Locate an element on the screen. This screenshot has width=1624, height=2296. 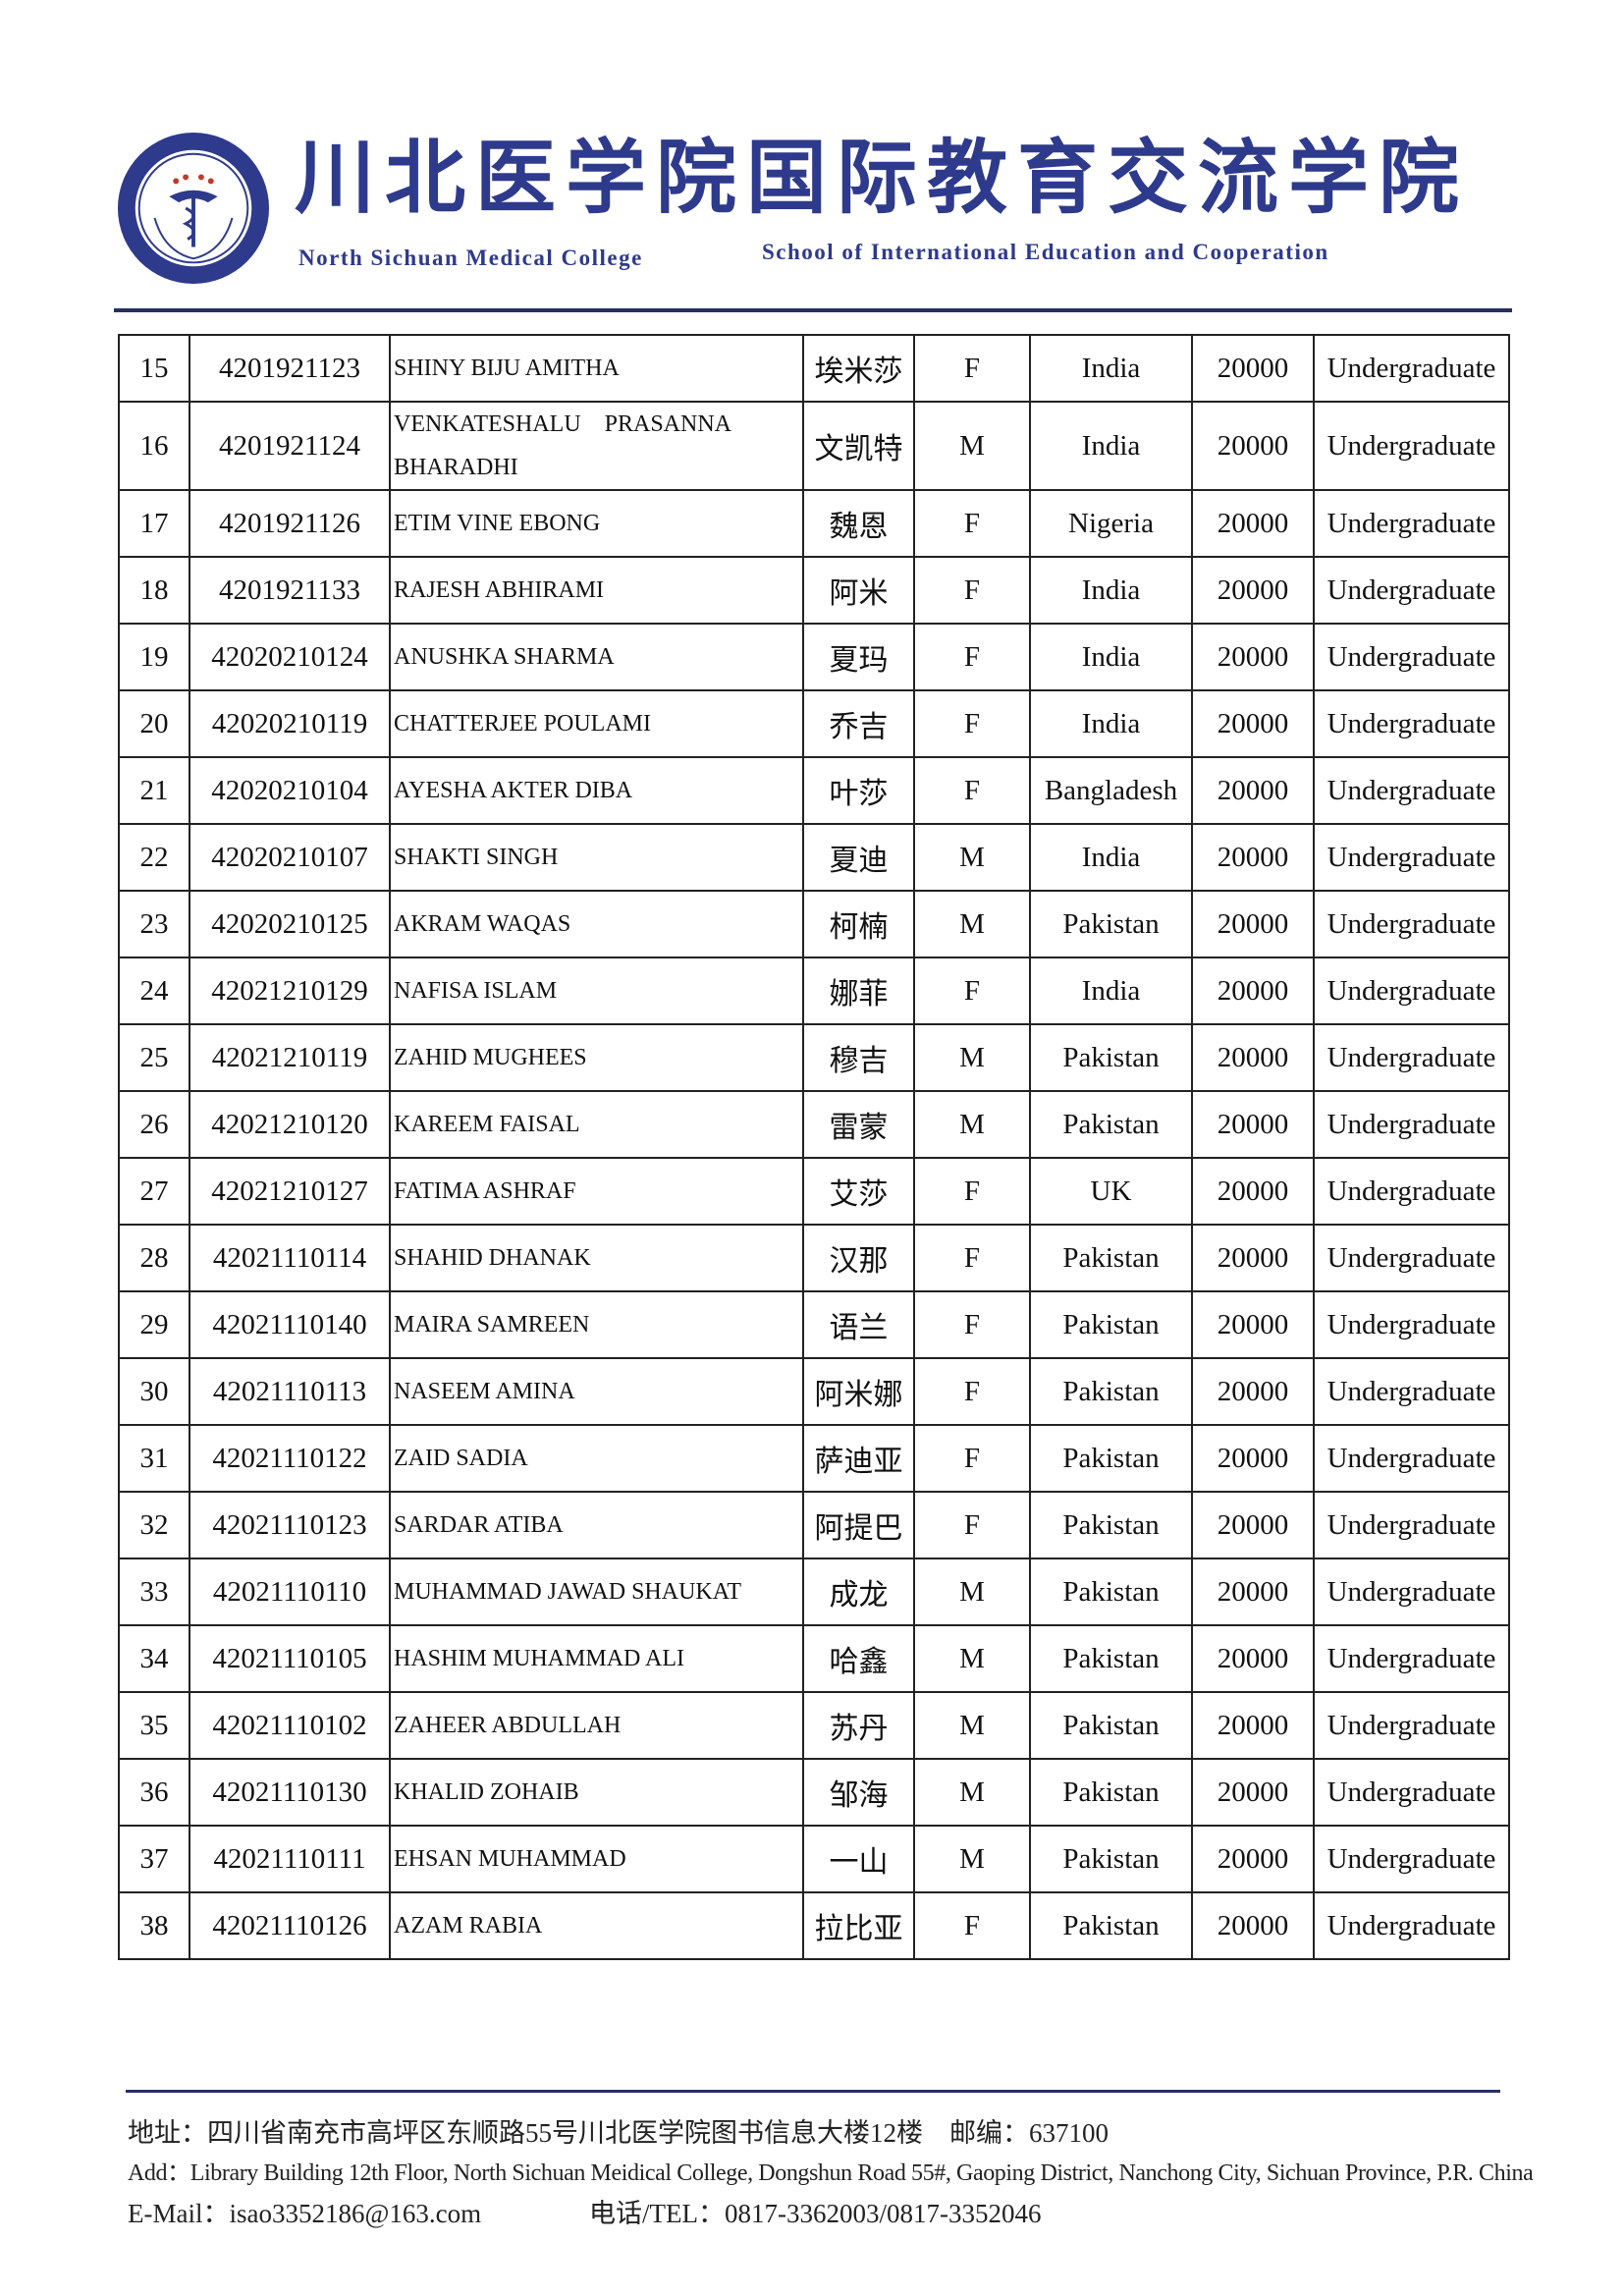
chinese-name-cell: 语兰 is located at coordinates (858, 1324).